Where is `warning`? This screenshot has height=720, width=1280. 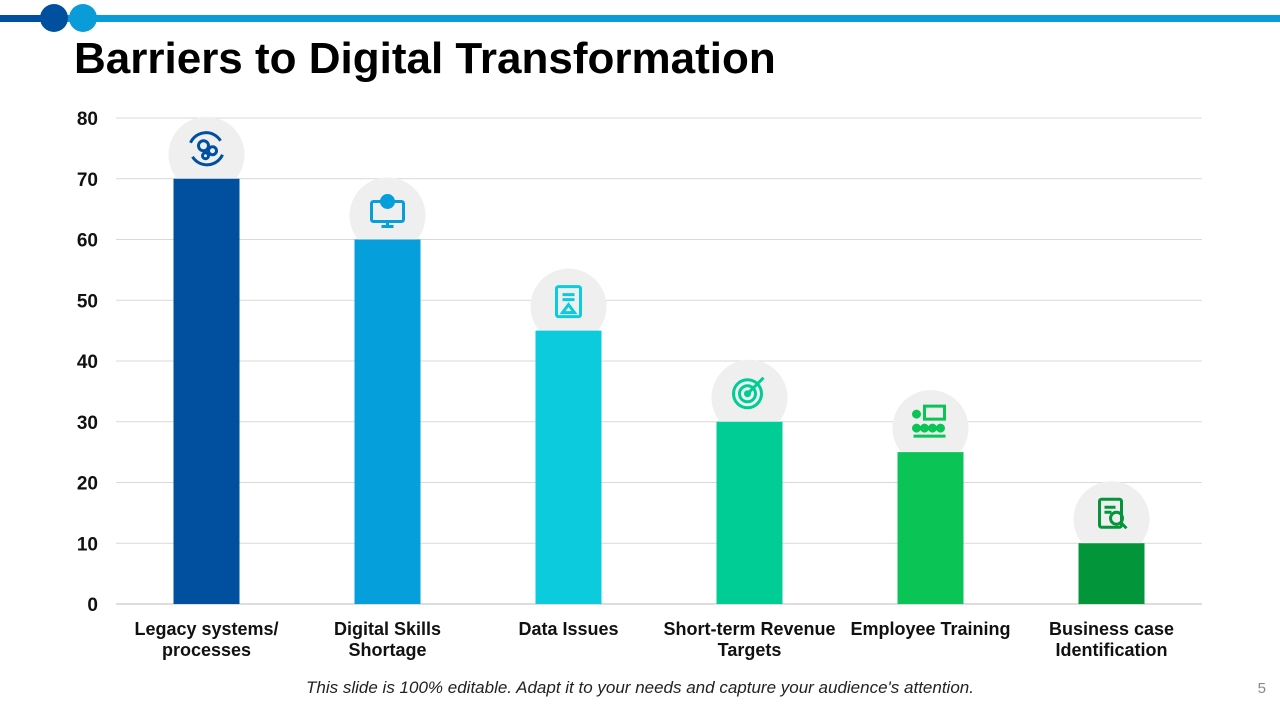 warning is located at coordinates (568, 304).